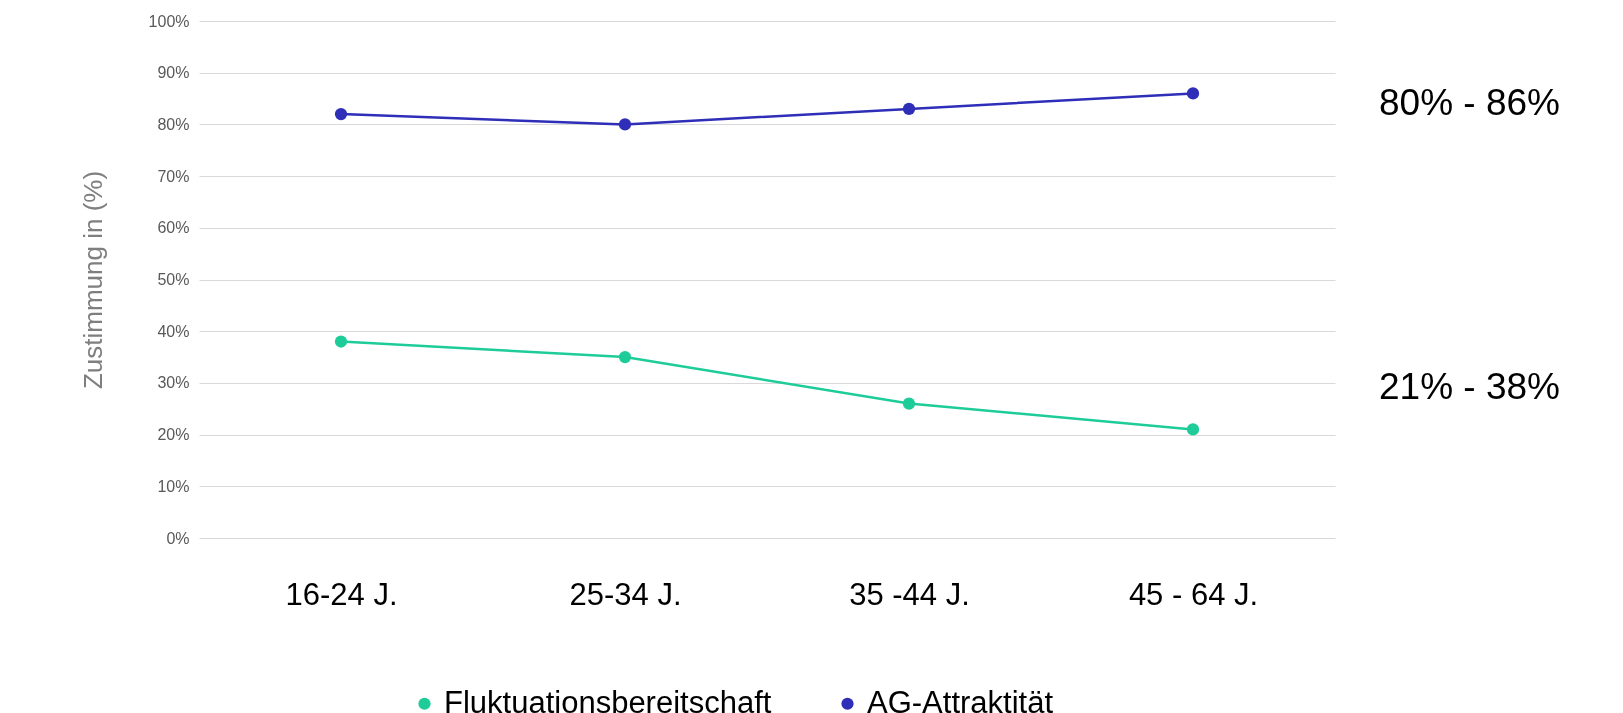 The height and width of the screenshot is (713, 1623). I want to click on x-tick-label: 35 -44 J., so click(909, 594).